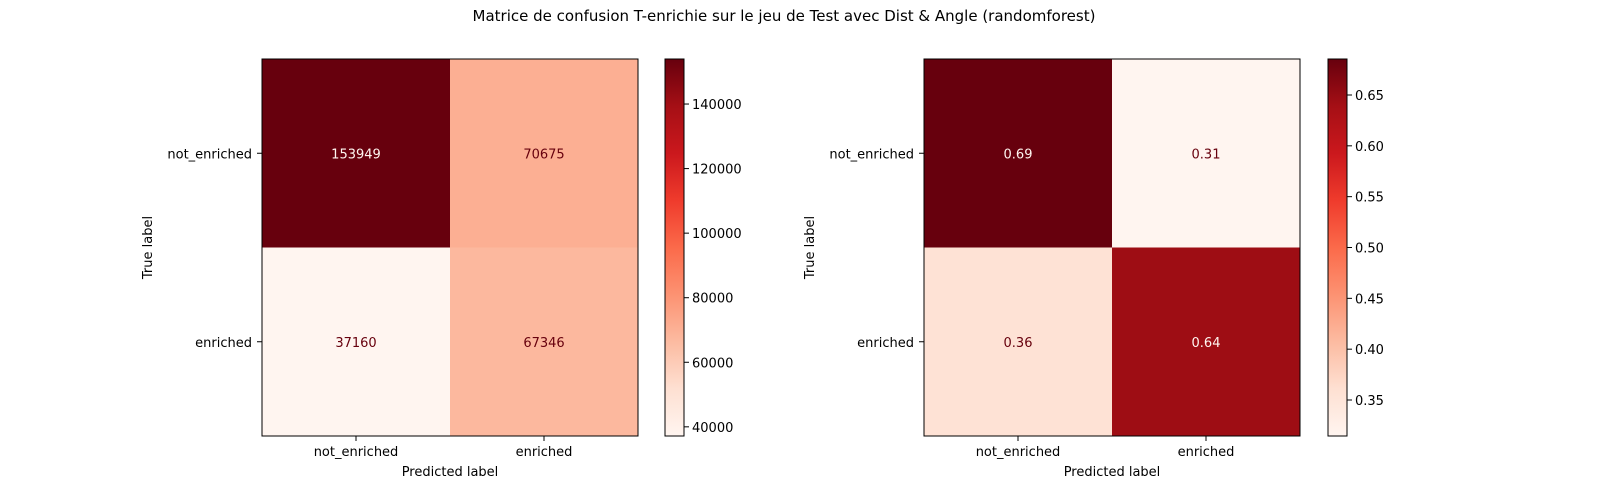  Describe the element at coordinates (1369, 299) in the screenshot. I see `colorbar-tick-label: 0.45` at that location.